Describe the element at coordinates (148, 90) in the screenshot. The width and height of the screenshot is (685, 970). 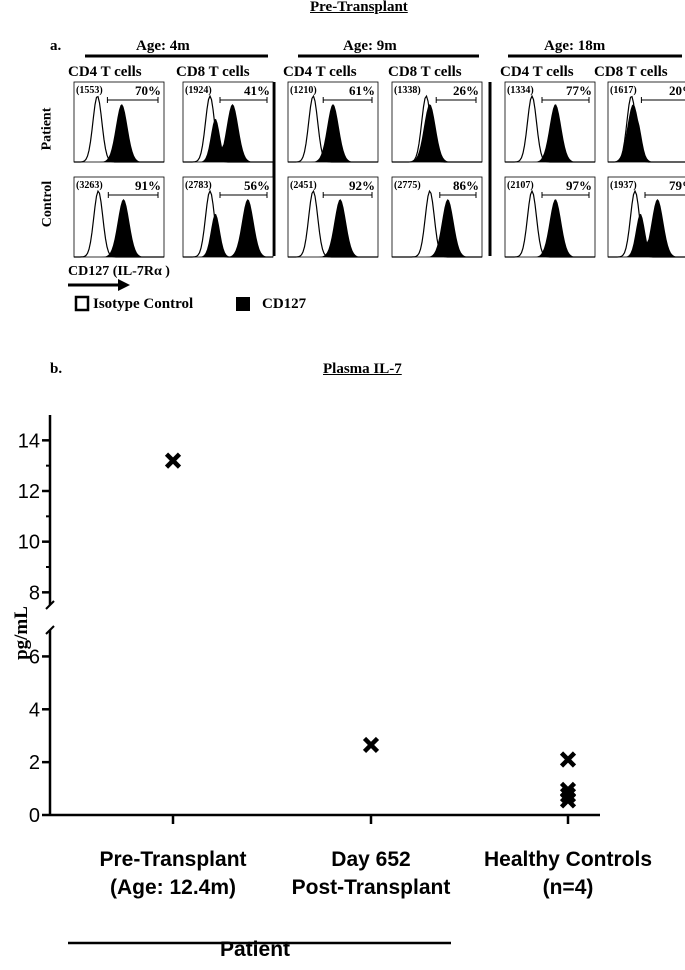
I see `percent-label: 70%` at that location.